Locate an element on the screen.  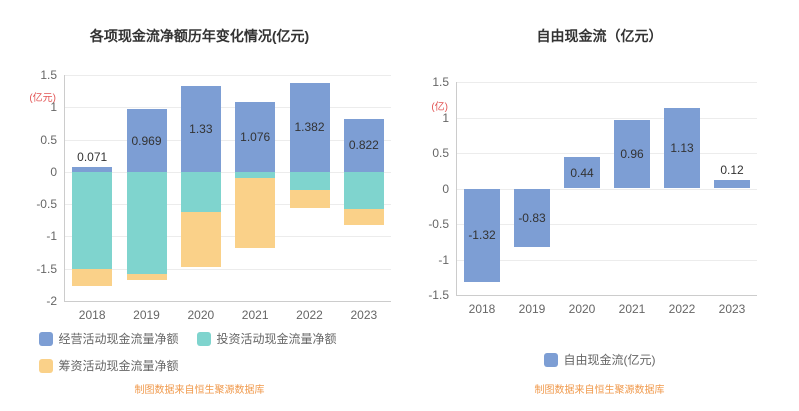
legend-label: 筹资活动现金流量净额 is located at coordinates (118, 366).